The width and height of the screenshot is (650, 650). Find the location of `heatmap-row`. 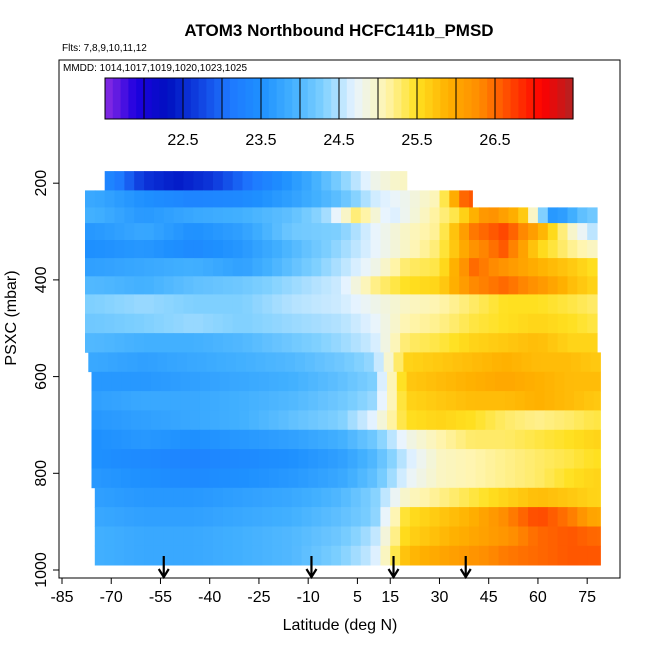

heatmap-row is located at coordinates (346, 420).